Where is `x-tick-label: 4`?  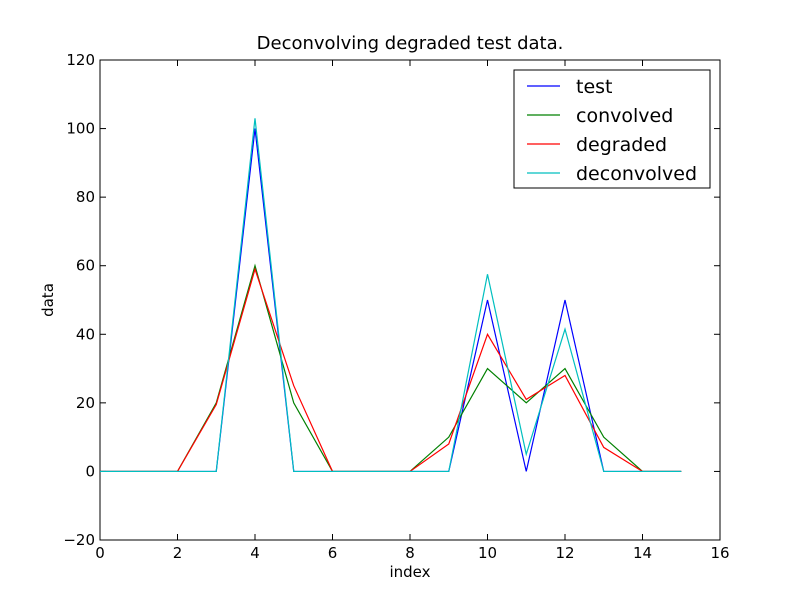 x-tick-label: 4 is located at coordinates (255, 553).